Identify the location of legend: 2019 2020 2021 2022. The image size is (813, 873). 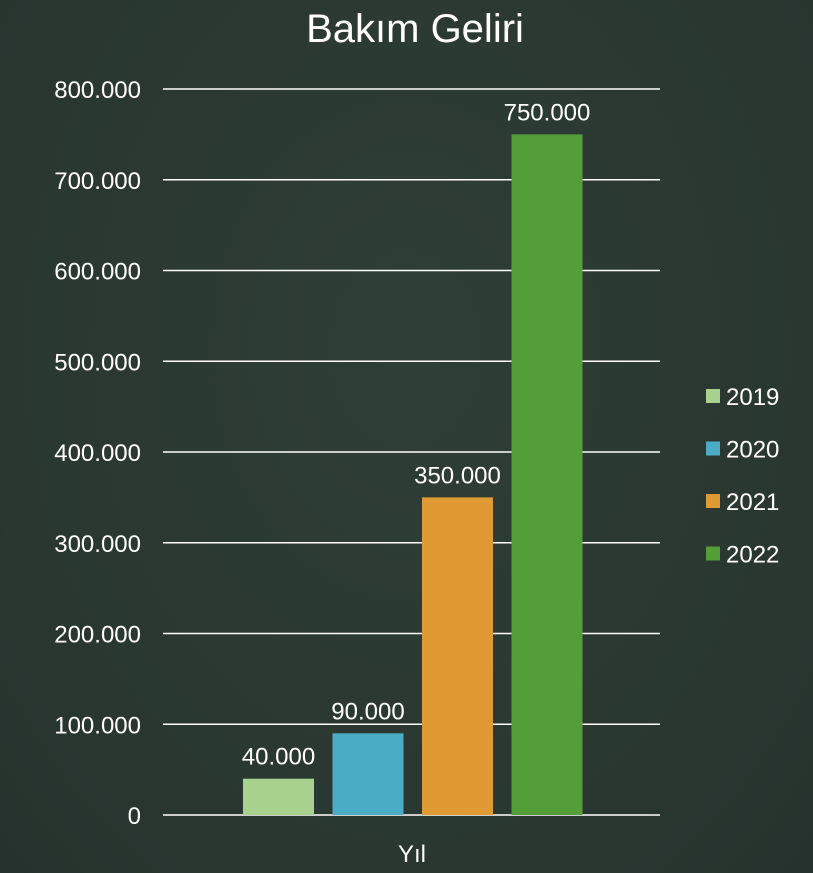
(742, 476).